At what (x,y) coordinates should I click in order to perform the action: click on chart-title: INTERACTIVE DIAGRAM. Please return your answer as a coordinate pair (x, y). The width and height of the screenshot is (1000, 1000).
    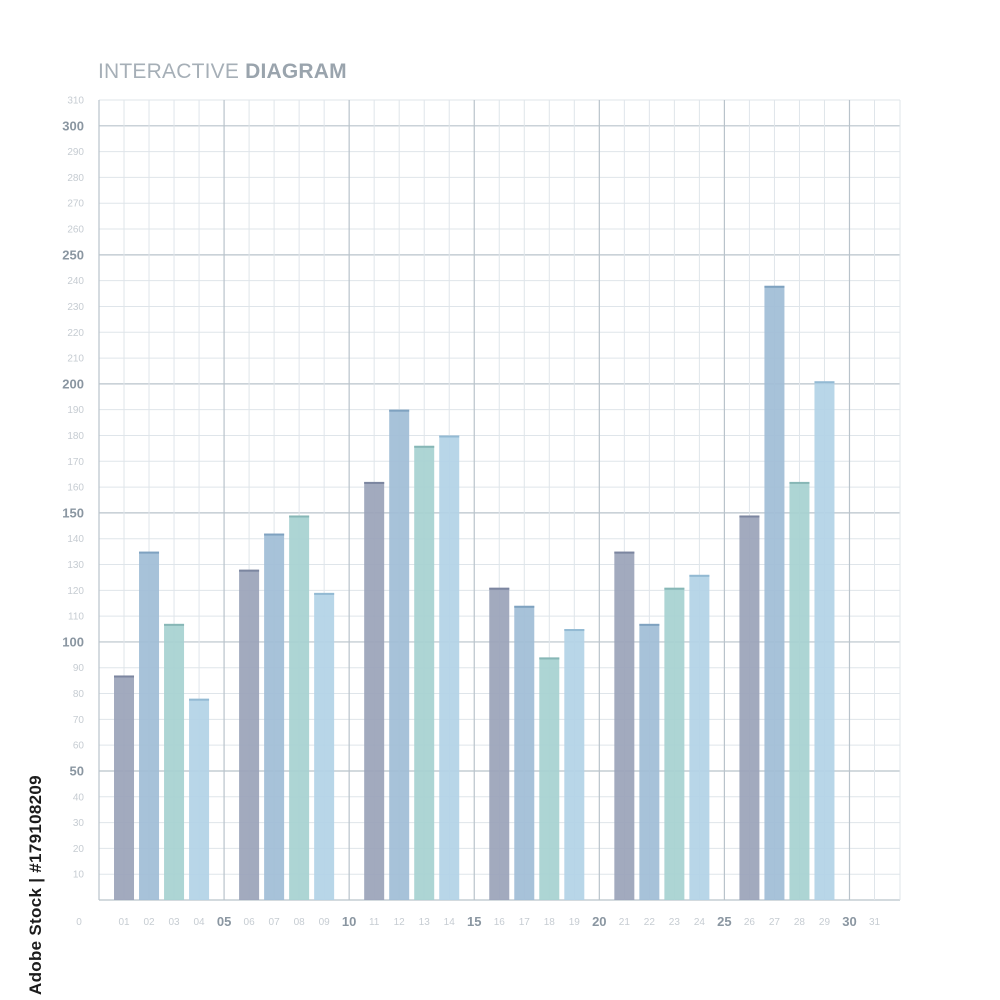
    Looking at the image, I should click on (222, 72).